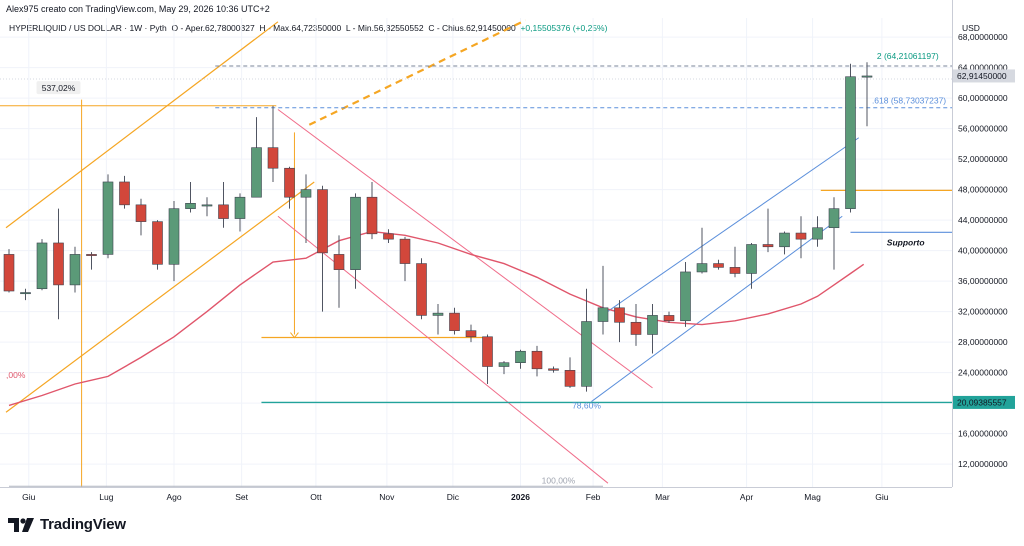 This screenshot has width=1024, height=546. I want to click on blue-channel-upper, so click(731, 226).